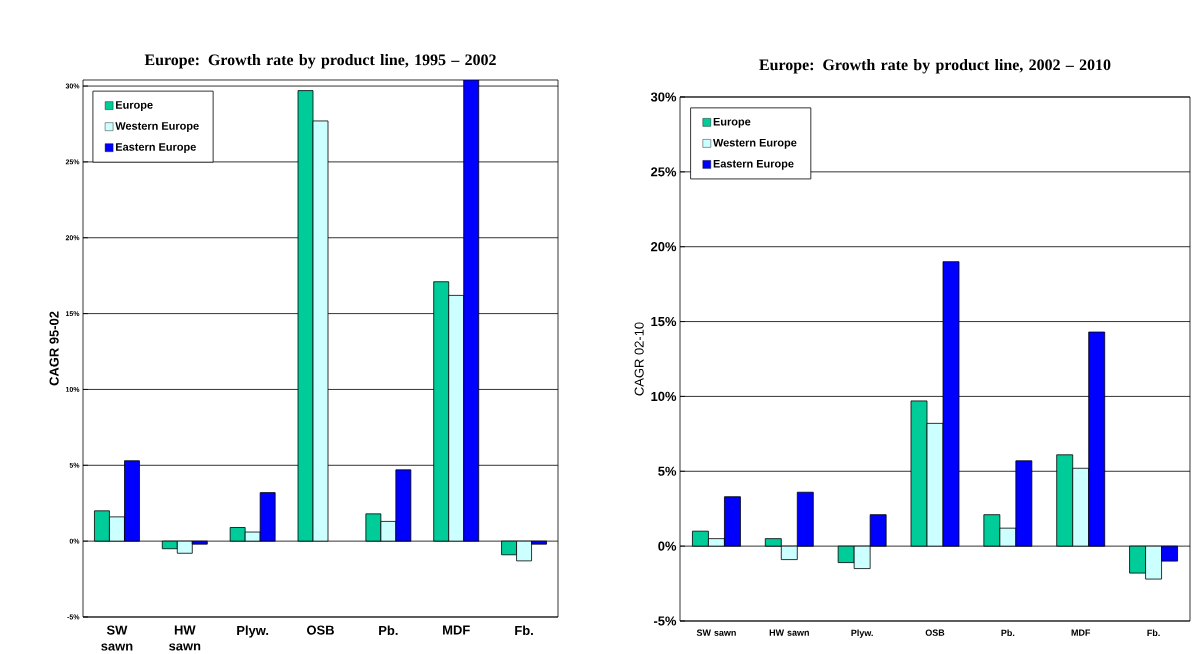 The image size is (1195, 654). Describe the element at coordinates (667, 546) in the screenshot. I see `y-tick-label: 0%` at that location.